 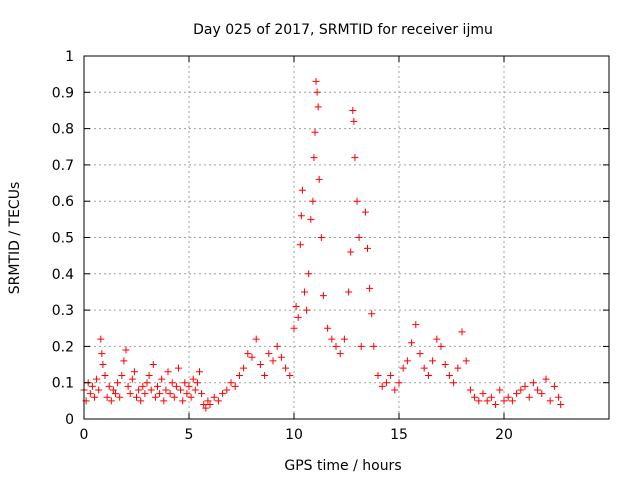 What do you see at coordinates (63, 130) in the screenshot?
I see `y-tick-label: 0.8` at bounding box center [63, 130].